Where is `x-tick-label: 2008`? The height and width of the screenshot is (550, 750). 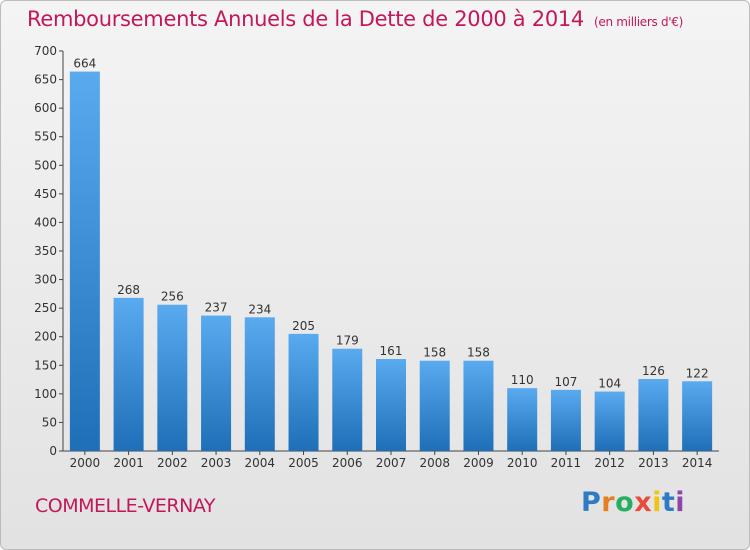
x-tick-label: 2008 is located at coordinates (434, 463).